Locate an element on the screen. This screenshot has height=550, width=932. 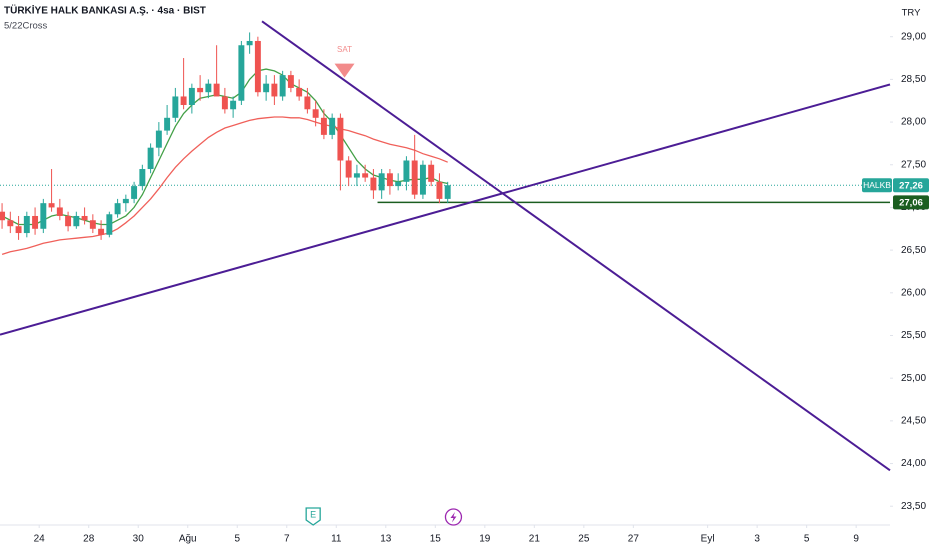
x-tick-label: 21 is located at coordinates (535, 539).